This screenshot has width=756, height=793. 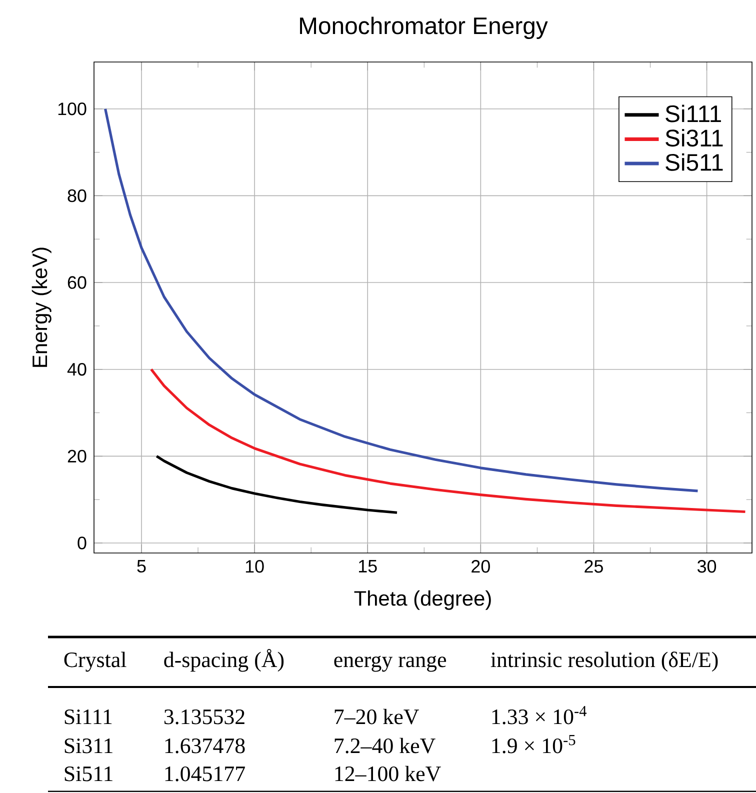 What do you see at coordinates (205, 774) in the screenshot?
I see `text: 1.045177` at bounding box center [205, 774].